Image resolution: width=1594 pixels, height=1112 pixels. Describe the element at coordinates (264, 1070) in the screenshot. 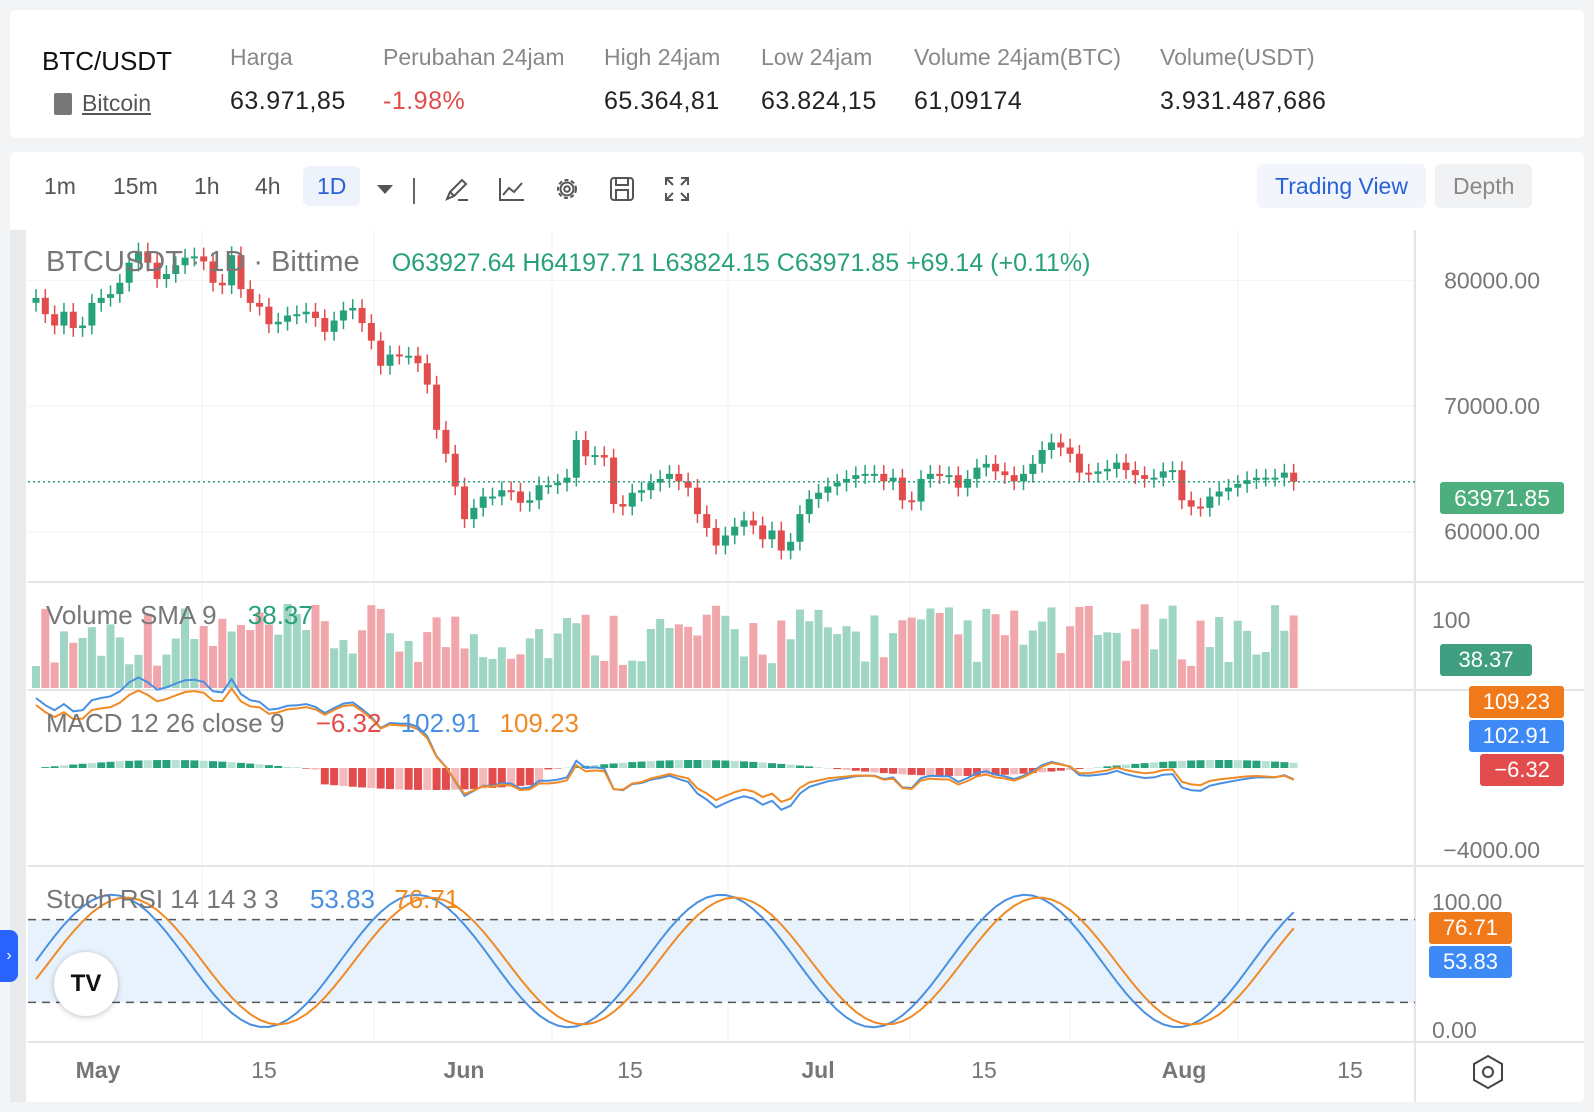

I see `time-label: 15` at that location.